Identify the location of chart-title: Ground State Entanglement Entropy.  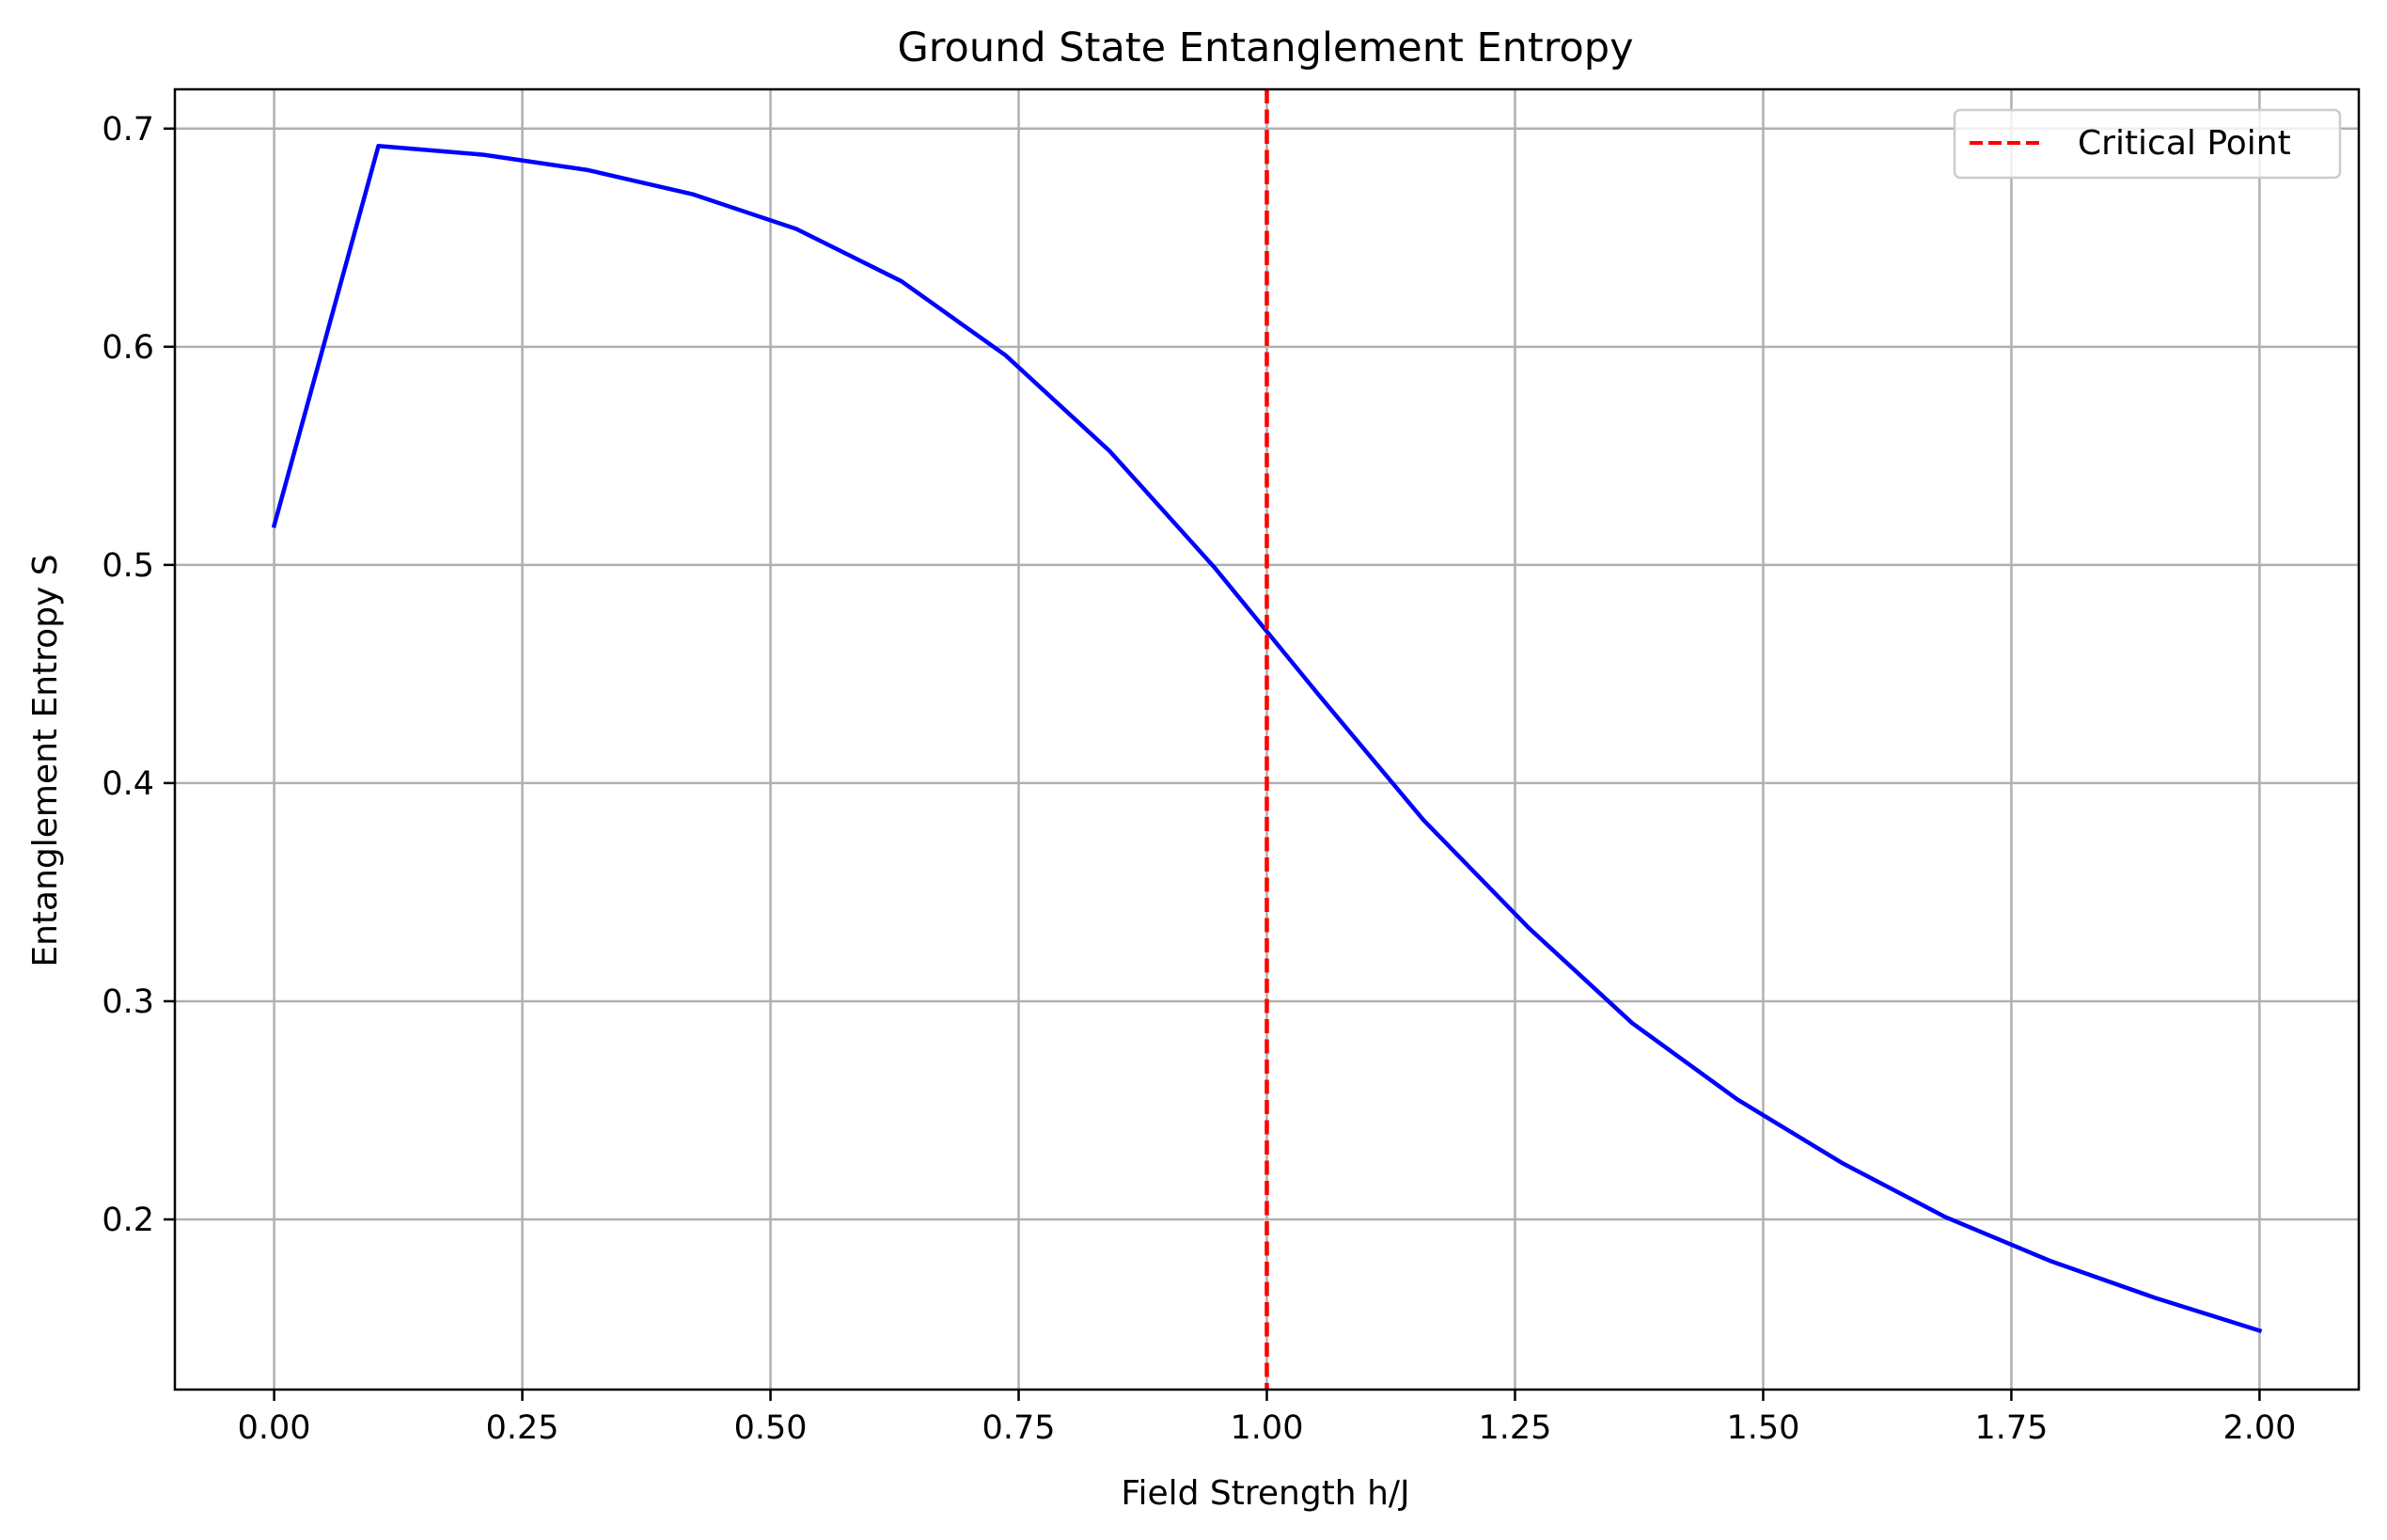
(1265, 47).